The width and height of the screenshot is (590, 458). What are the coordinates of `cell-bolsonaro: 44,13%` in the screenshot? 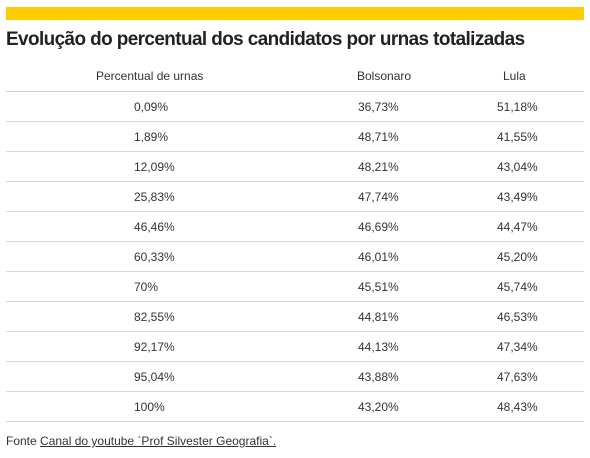 It's located at (375, 346).